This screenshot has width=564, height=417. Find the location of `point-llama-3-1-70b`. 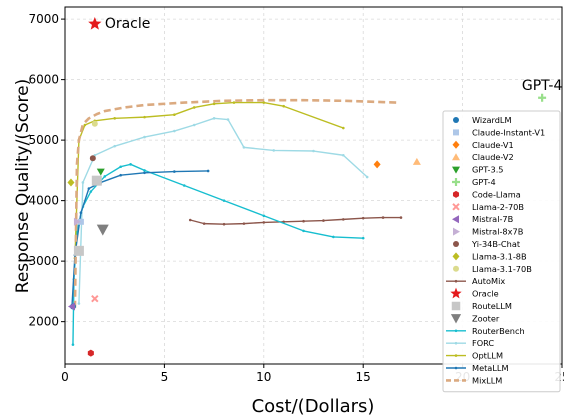

point-llama-3-1-70b is located at coordinates (94, 123).